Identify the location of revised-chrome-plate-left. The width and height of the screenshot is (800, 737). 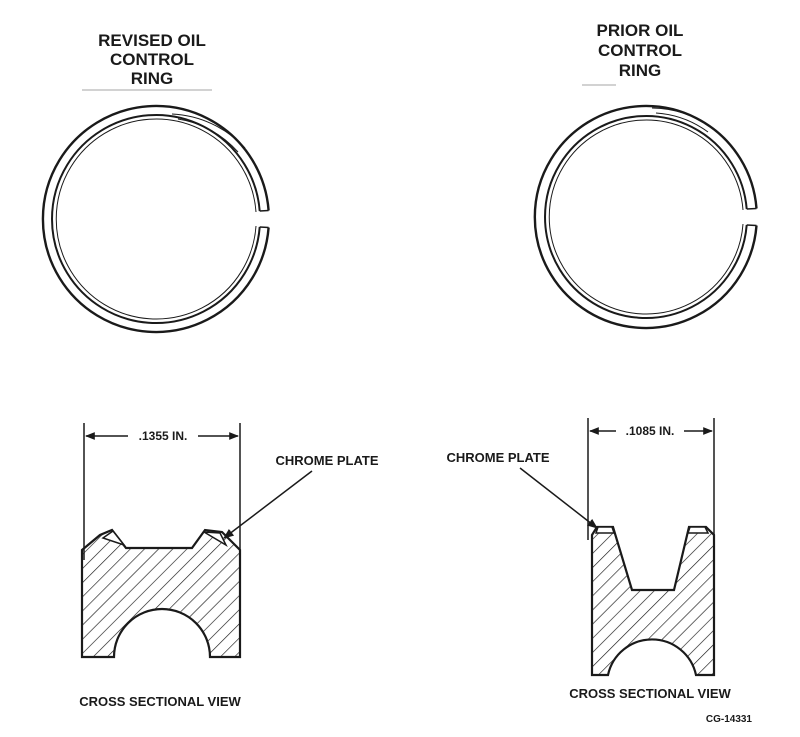
(114, 538).